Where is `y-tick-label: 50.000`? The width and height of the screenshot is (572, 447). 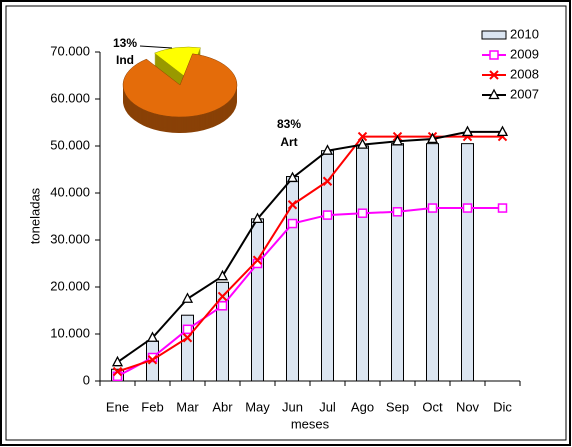
y-tick-label: 50.000 is located at coordinates (70, 144).